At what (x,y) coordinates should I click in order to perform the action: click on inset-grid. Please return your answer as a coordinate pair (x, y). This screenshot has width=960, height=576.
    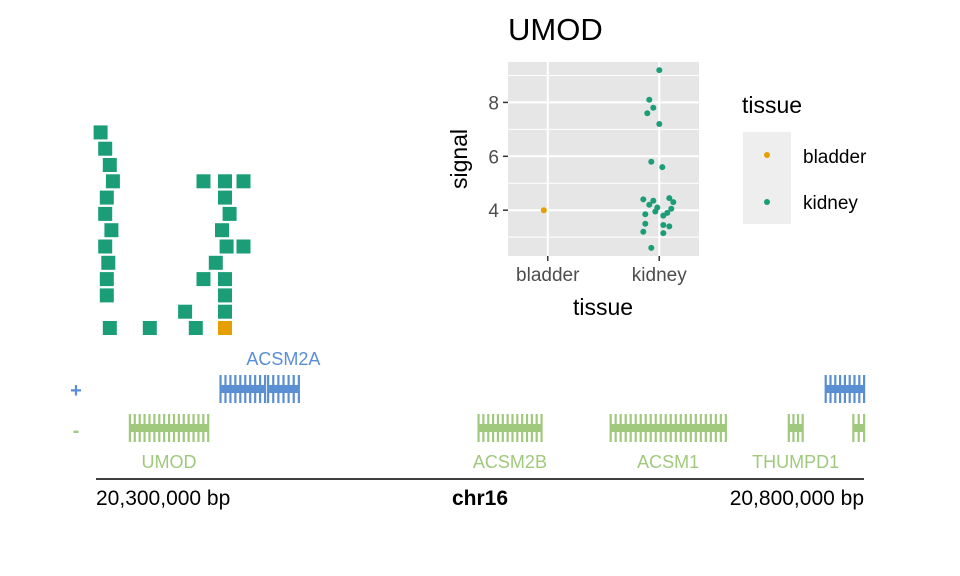
    Looking at the image, I should click on (603, 159).